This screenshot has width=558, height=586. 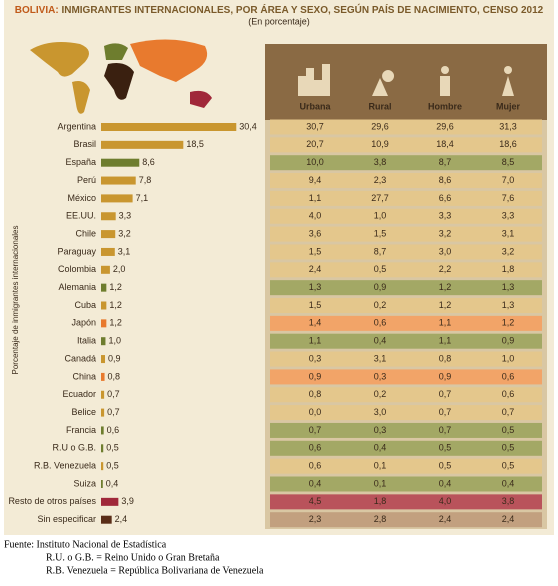 What do you see at coordinates (113, 430) in the screenshot?
I see `value-label: 0,6` at bounding box center [113, 430].